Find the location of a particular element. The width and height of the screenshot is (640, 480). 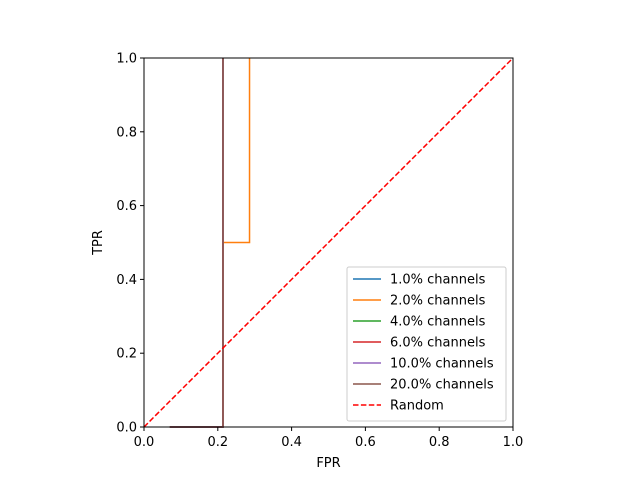

legend-entry-5: 20.0% channels is located at coordinates (442, 385).